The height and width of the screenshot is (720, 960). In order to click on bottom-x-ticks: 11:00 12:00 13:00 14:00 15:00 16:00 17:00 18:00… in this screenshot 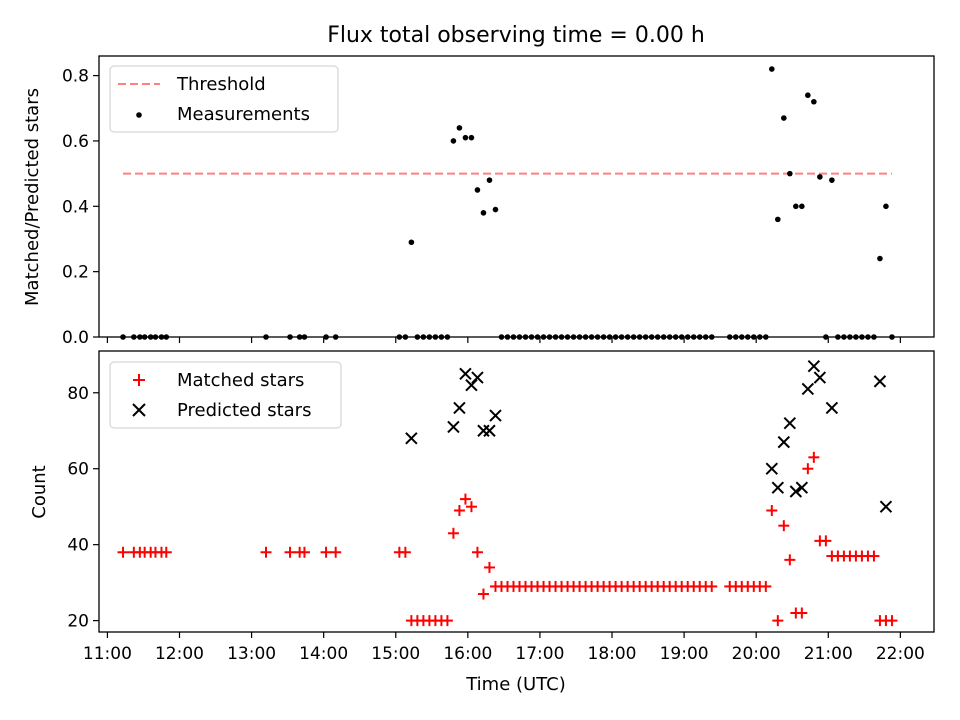, I will do `click(504, 648)`.